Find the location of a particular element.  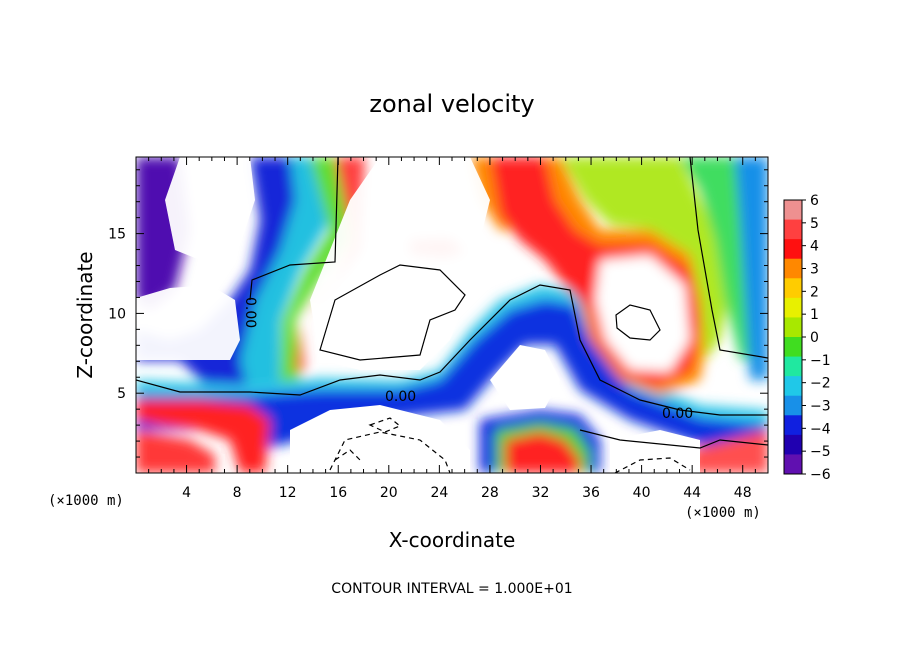

x-tick-label: 32 is located at coordinates (541, 493).